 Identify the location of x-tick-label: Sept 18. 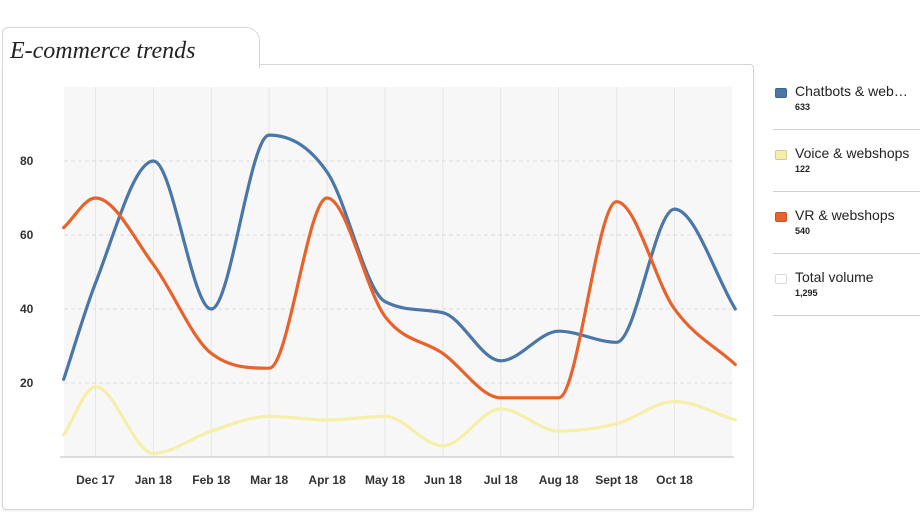
(616, 480).